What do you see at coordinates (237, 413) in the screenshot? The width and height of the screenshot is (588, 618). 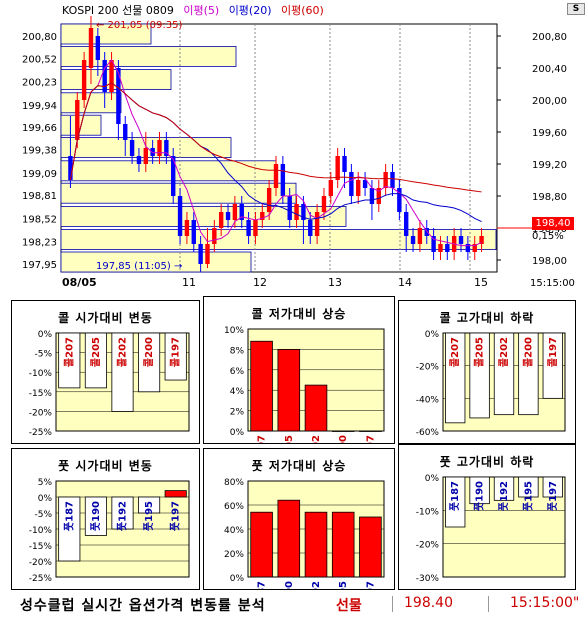 I see `panel-tick-label: 2%` at bounding box center [237, 413].